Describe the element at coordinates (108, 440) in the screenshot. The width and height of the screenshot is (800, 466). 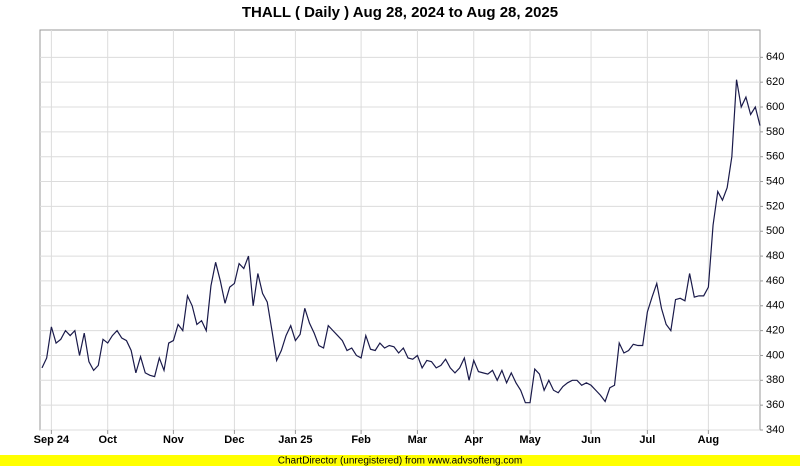
I see `x-tick-label: Oct` at that location.